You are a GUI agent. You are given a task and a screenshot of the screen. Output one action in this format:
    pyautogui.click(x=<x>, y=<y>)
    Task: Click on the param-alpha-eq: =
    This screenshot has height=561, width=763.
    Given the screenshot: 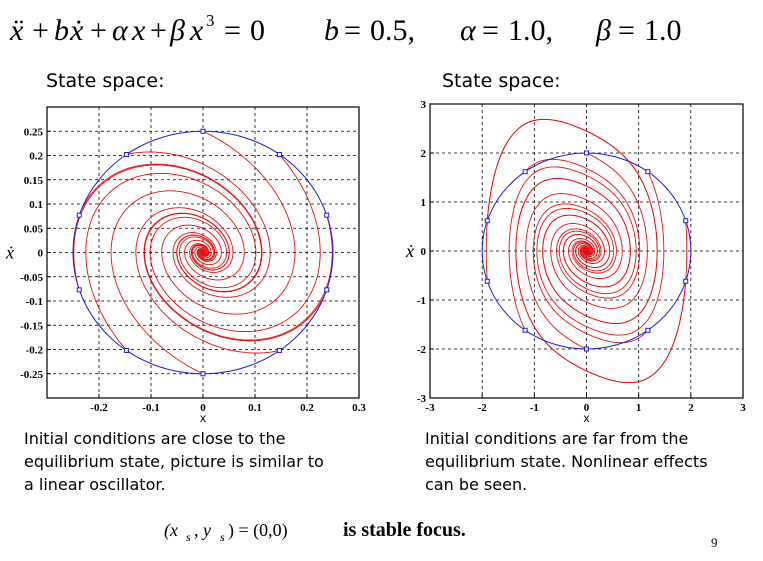 What is the action you would take?
    pyautogui.click(x=490, y=30)
    